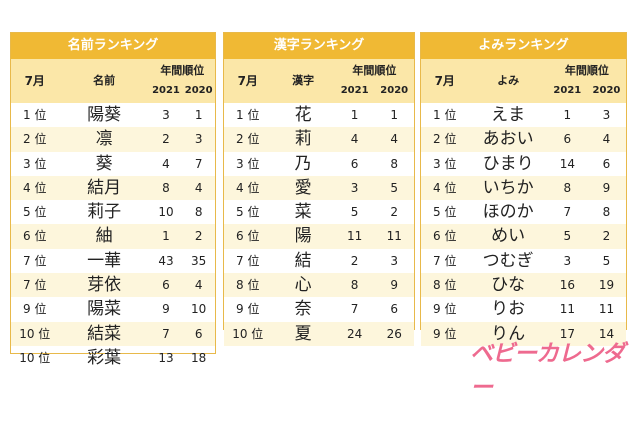 The height and width of the screenshot is (426, 640). What do you see at coordinates (523, 46) in the screenshot?
I see `table-title: よみランキング` at bounding box center [523, 46].